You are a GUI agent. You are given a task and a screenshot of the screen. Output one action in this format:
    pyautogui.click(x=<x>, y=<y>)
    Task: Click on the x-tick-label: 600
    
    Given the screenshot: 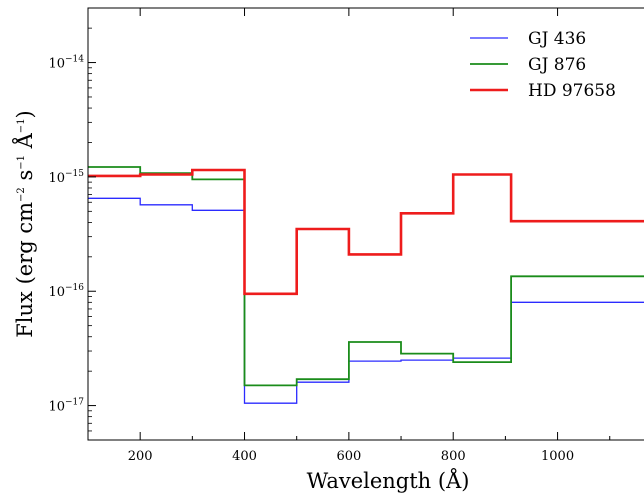 What is the action you would take?
    pyautogui.click(x=348, y=456)
    